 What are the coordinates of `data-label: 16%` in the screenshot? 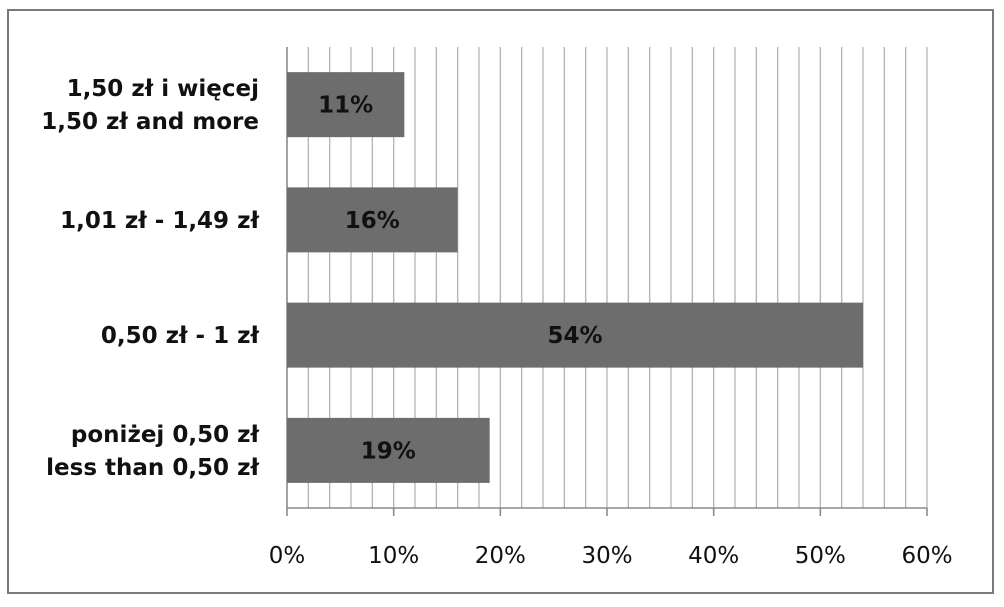 It's located at (372, 221).